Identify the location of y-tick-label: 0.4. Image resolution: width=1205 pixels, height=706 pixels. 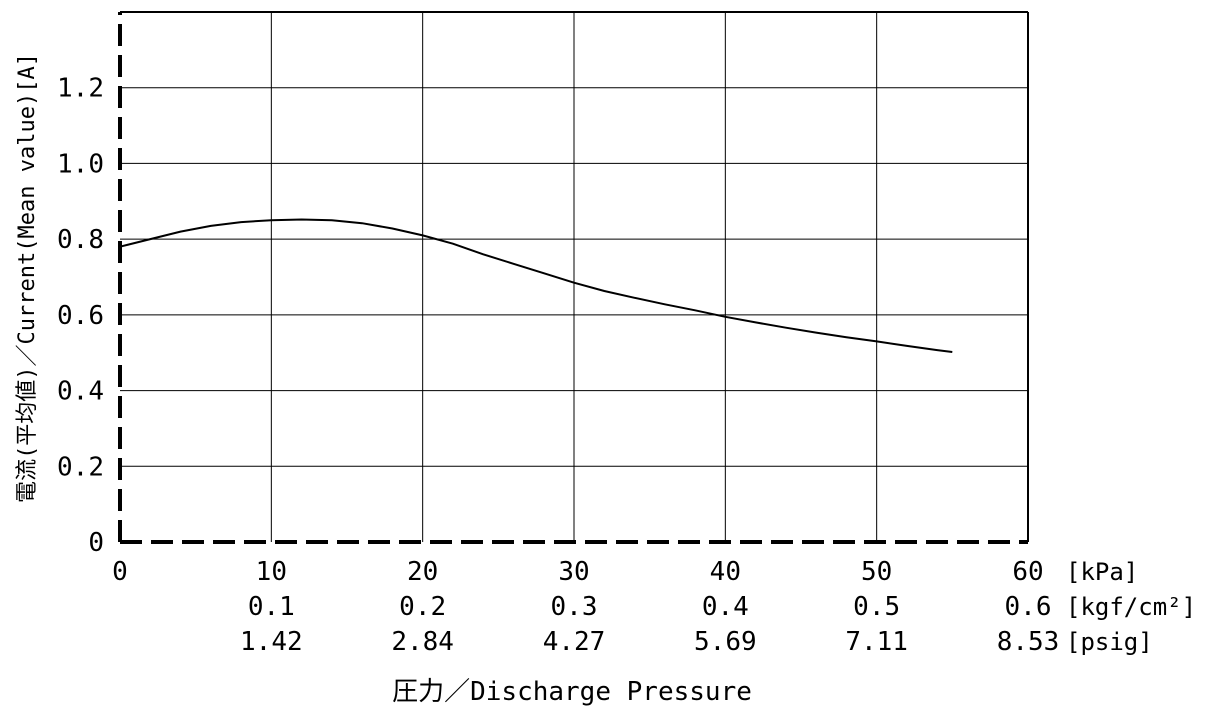
(80, 392).